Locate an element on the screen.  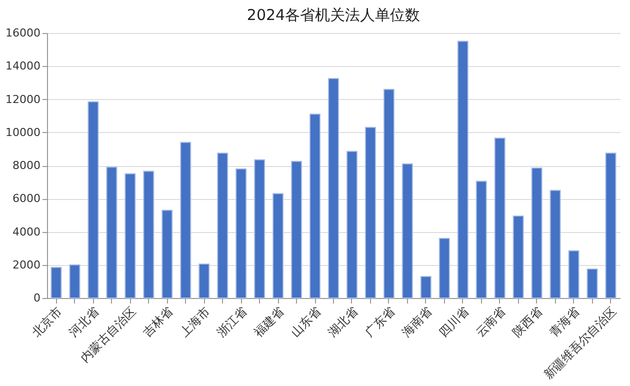
y-tick-label: 8000 is located at coordinates (26, 165).